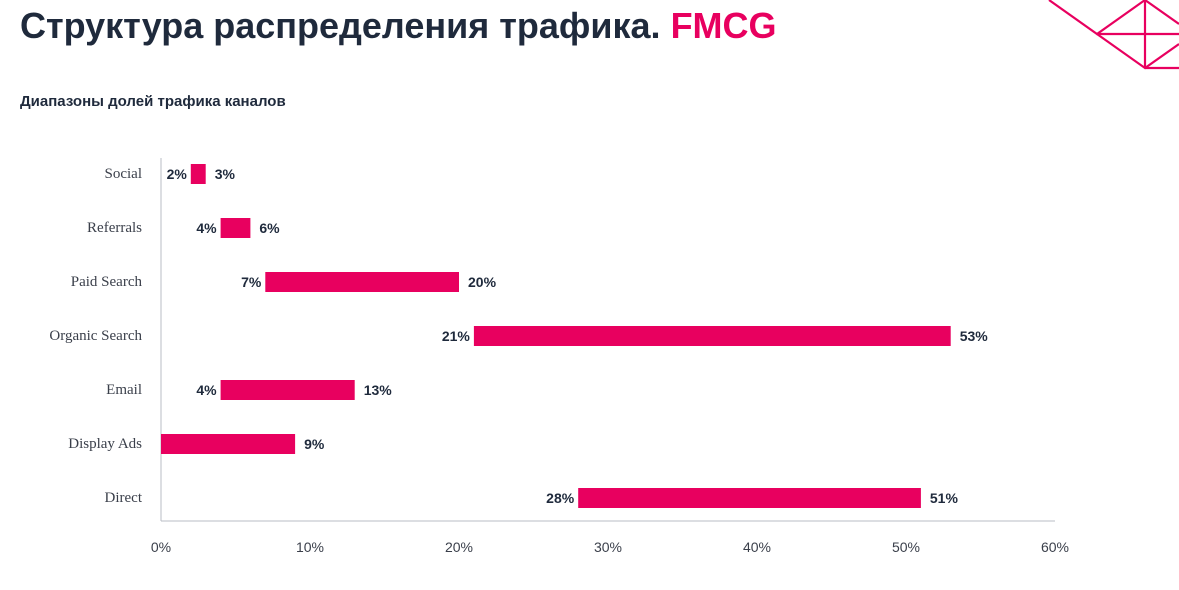 The width and height of the screenshot is (1179, 590). I want to click on x-tick-label: 20%, so click(459, 547).